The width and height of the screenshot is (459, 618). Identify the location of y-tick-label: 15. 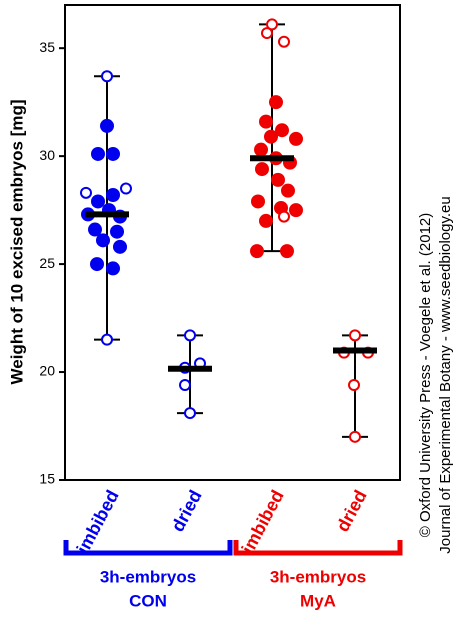
(47, 479).